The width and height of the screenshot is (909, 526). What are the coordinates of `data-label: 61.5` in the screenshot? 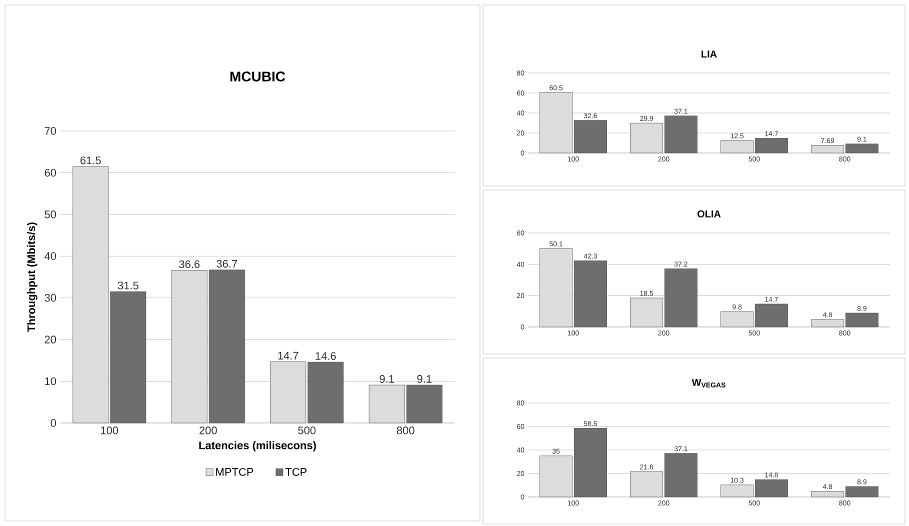 It's located at (90, 160).